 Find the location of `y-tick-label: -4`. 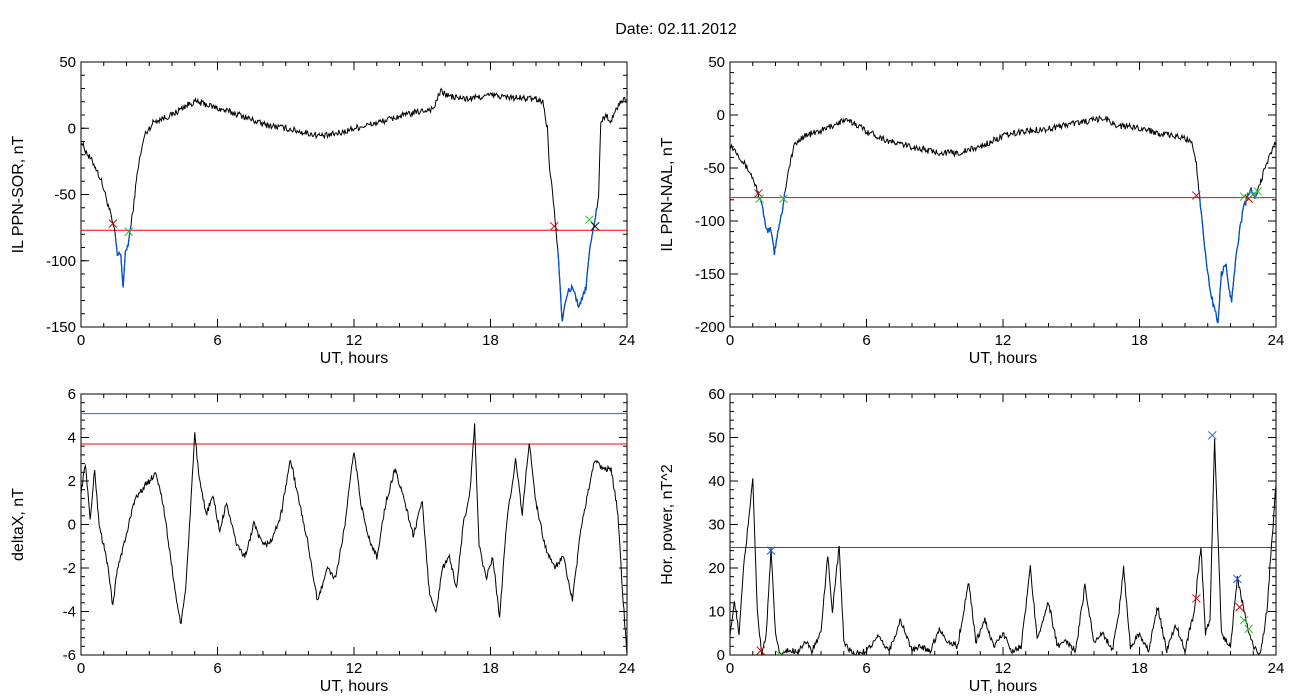

y-tick-label: -4 is located at coordinates (69, 612).